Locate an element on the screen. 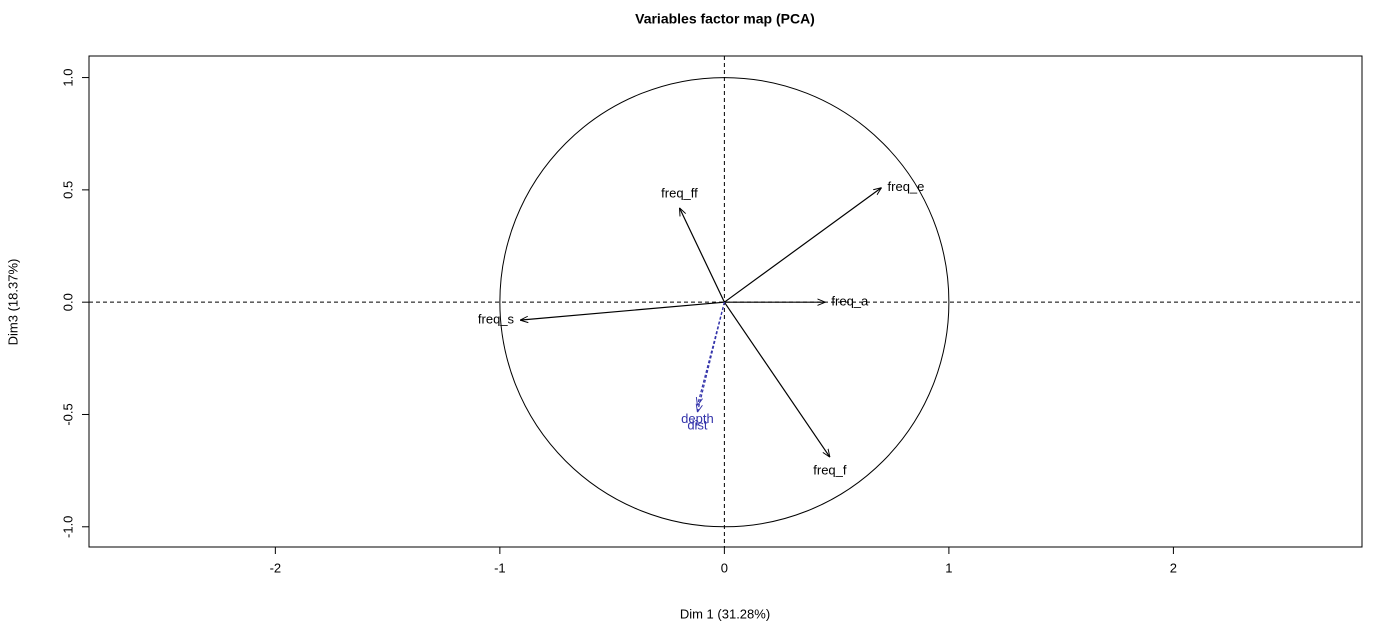  vector-label: dist is located at coordinates (697, 425).